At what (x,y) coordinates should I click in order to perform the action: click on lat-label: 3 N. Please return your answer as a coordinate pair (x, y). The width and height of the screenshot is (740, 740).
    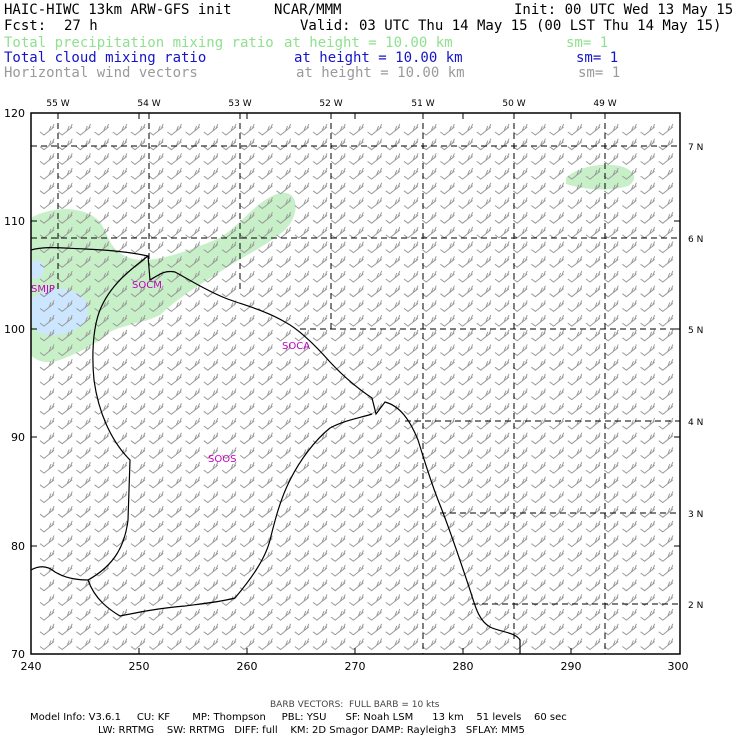
    Looking at the image, I should click on (695, 515).